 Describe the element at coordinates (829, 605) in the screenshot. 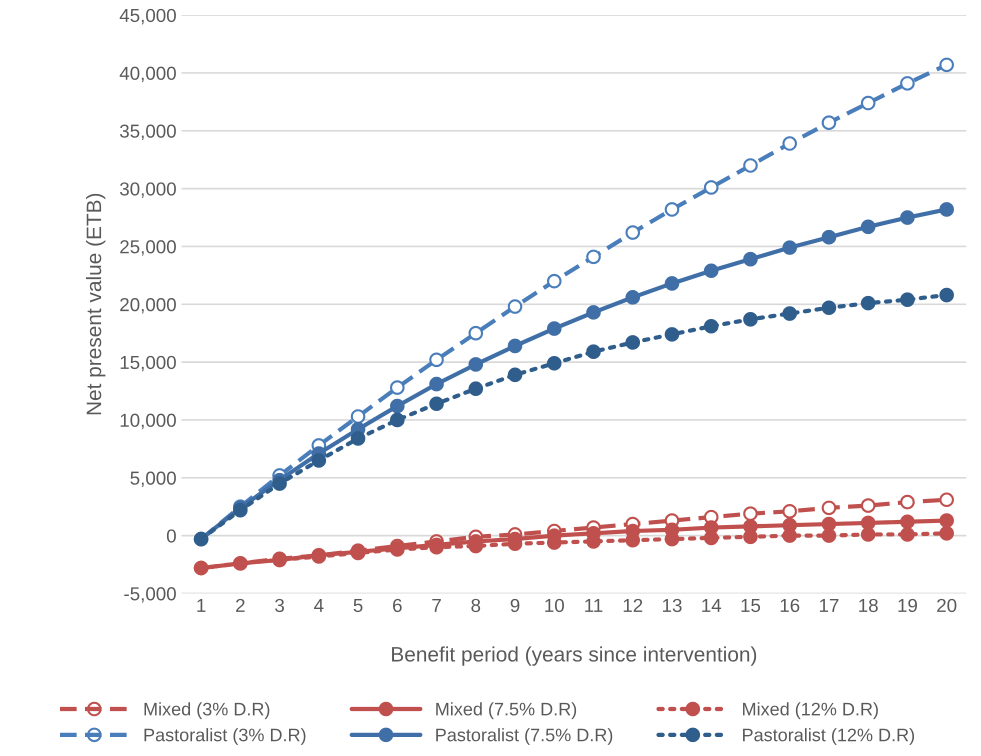

I see `x-tick-label: 17` at that location.